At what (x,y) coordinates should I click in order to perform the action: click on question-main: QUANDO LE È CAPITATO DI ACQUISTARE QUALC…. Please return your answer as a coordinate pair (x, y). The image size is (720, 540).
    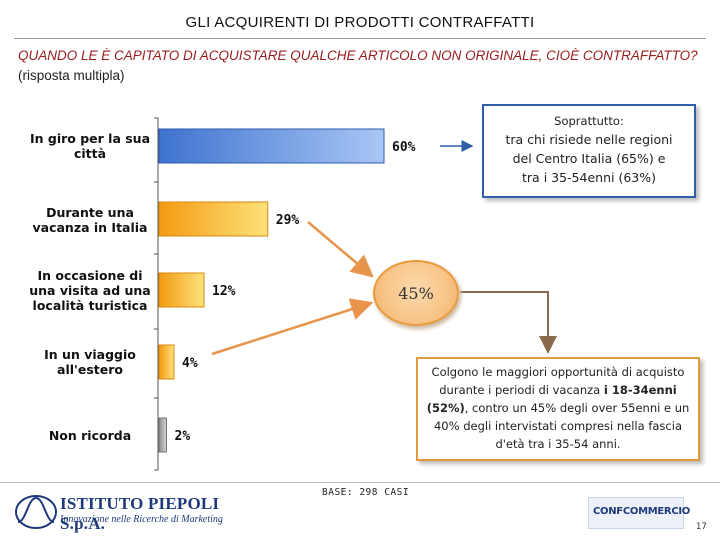
    Looking at the image, I should click on (358, 55).